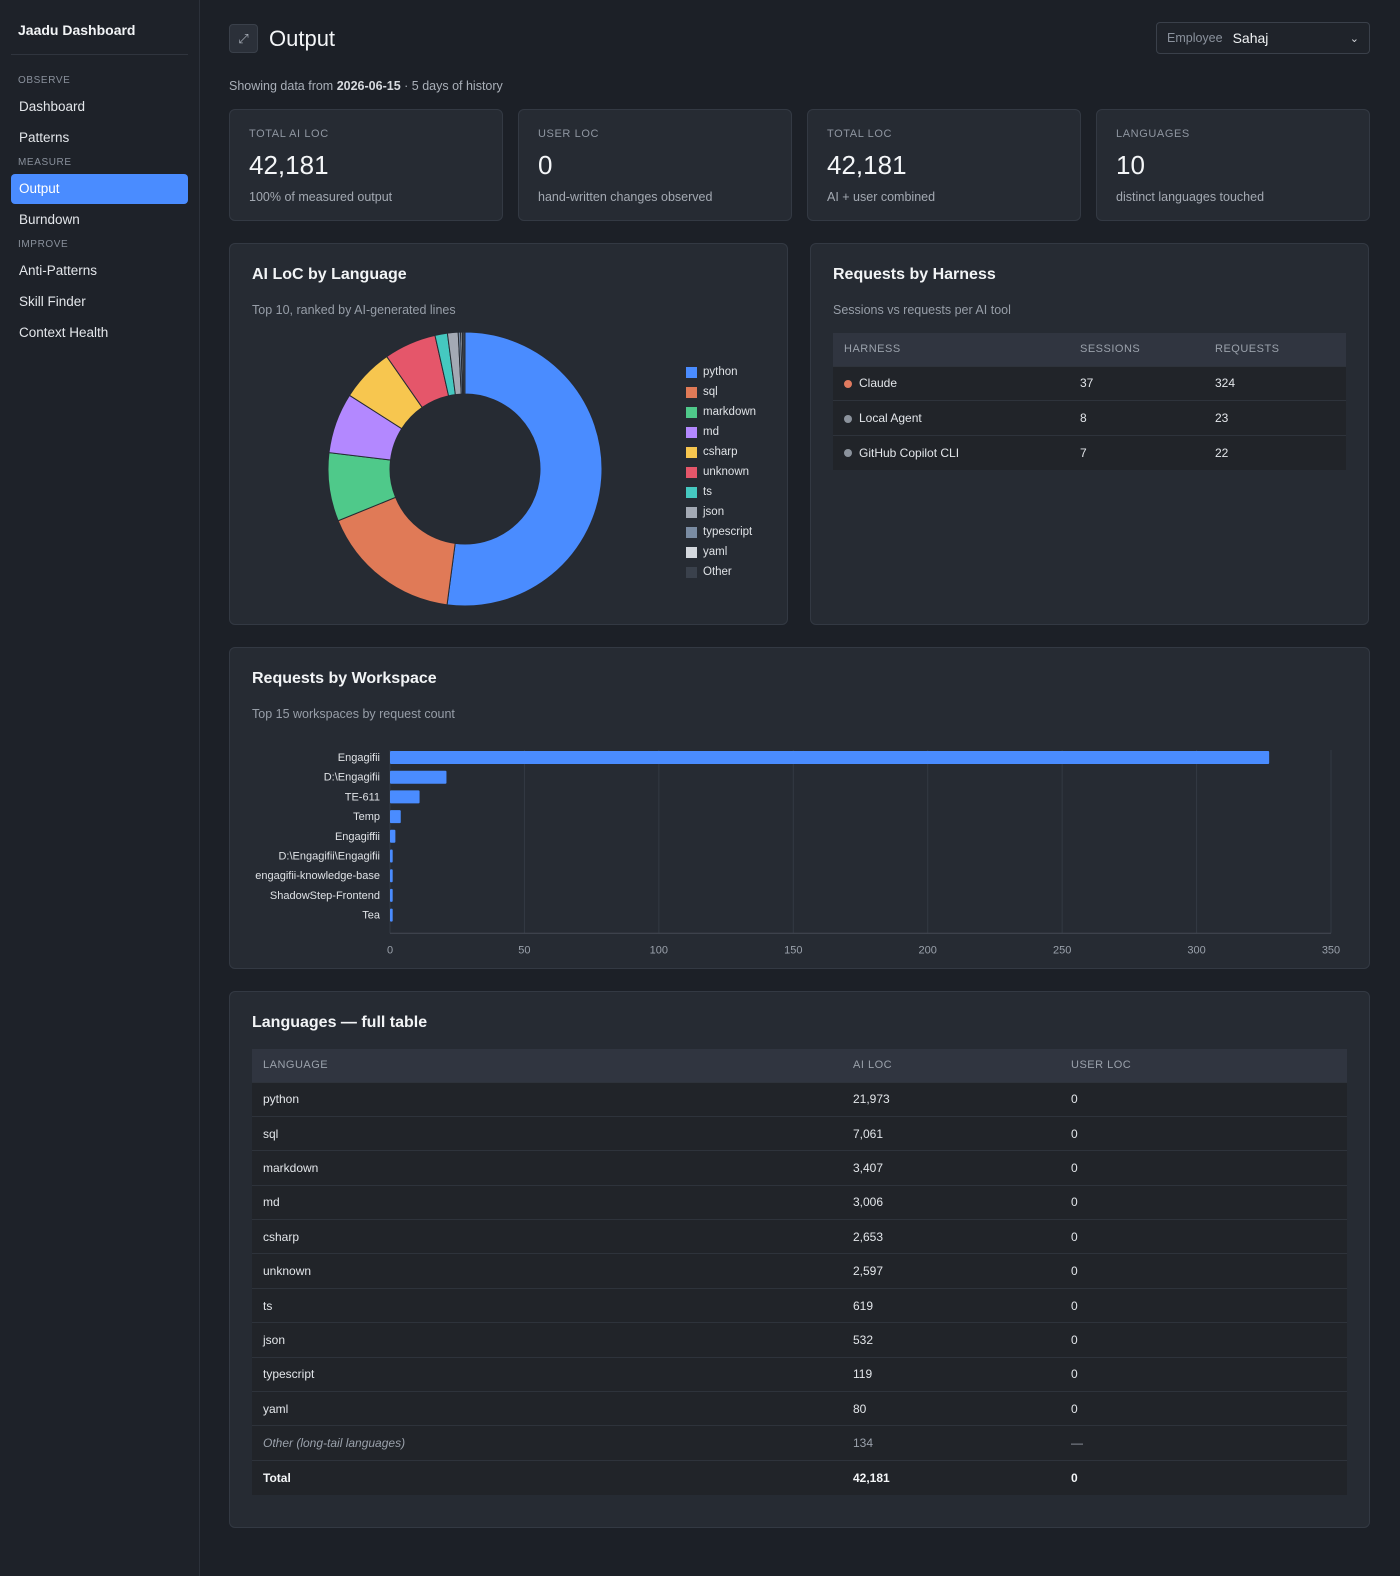 The height and width of the screenshot is (1576, 1400). Describe the element at coordinates (951, 1168) in the screenshot. I see `ai-loc: 3,407` at that location.